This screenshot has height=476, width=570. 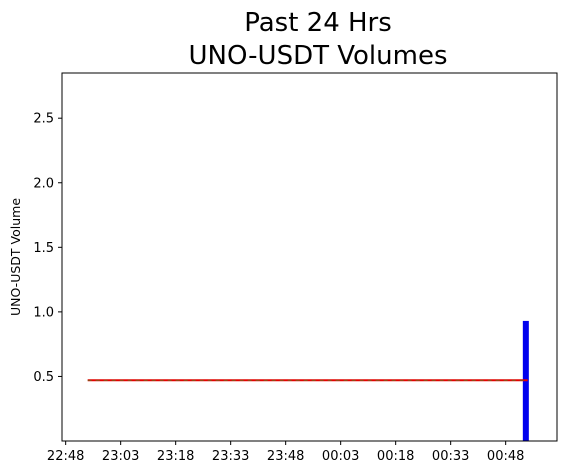 I want to click on y-tick-label-2: 1.5, so click(x=43, y=248).